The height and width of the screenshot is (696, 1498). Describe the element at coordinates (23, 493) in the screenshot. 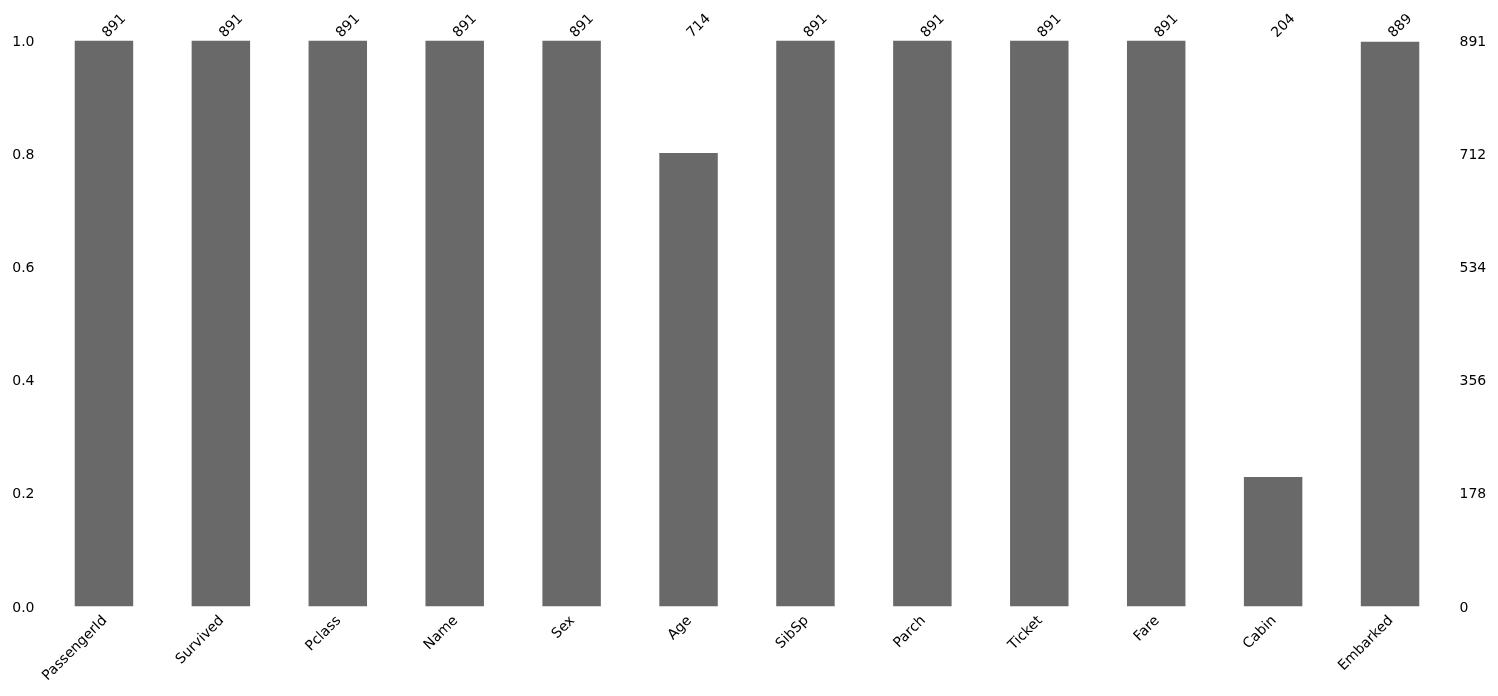

I see `y-tick-label: 0.2` at that location.